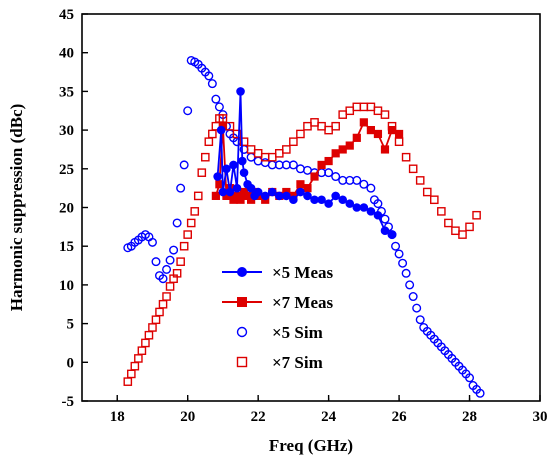  Describe the element at coordinates (279, 332) in the screenshot. I see `legend-item: ×5 Sim` at that location.